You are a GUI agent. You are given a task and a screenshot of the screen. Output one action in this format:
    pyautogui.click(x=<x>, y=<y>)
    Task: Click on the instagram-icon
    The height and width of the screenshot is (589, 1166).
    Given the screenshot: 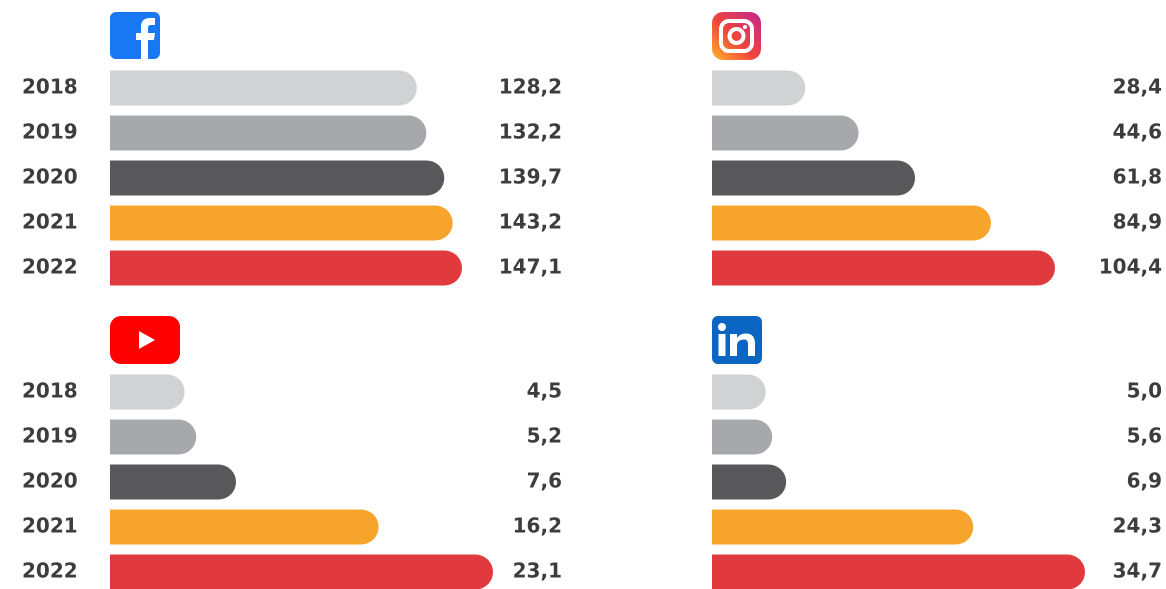 What is the action you would take?
    pyautogui.click(x=736, y=36)
    